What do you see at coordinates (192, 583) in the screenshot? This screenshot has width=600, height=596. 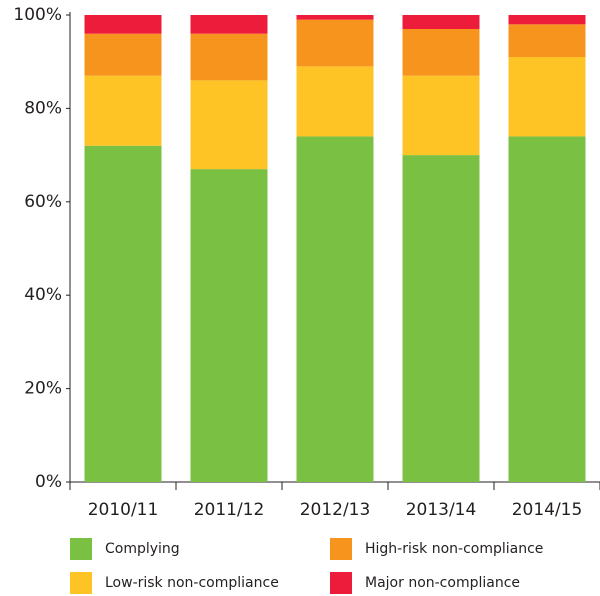 I see `legend-label: Low-risk non-compliance` at bounding box center [192, 583].